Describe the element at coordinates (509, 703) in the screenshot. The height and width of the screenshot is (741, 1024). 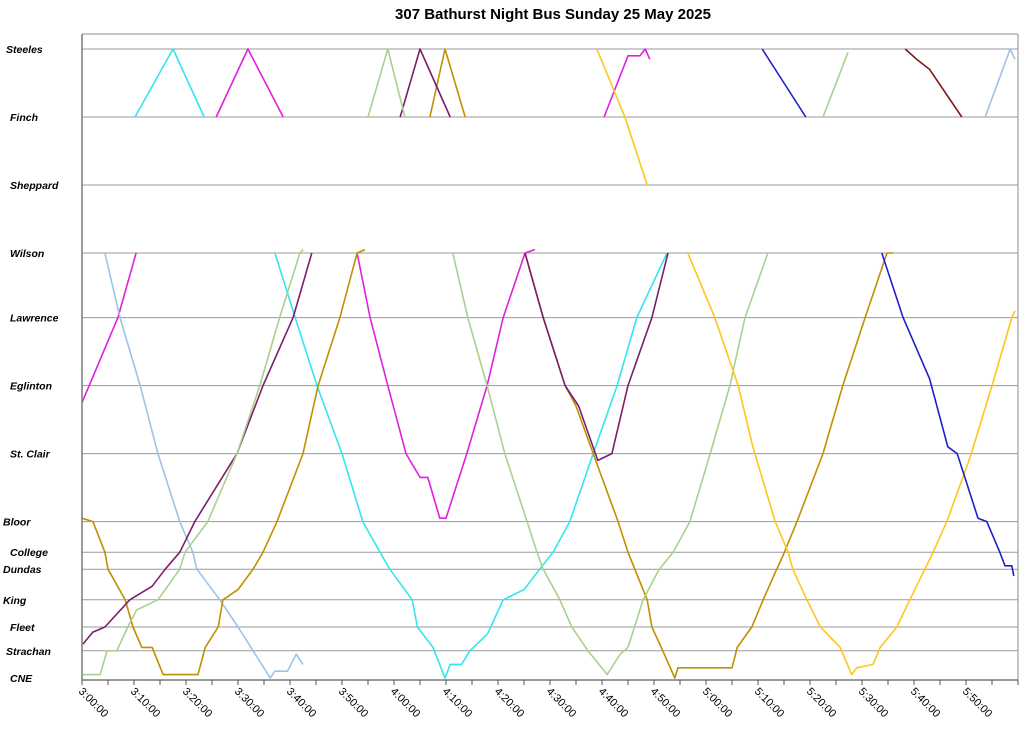
I see `x-tick-label: 4:20:00` at that location.